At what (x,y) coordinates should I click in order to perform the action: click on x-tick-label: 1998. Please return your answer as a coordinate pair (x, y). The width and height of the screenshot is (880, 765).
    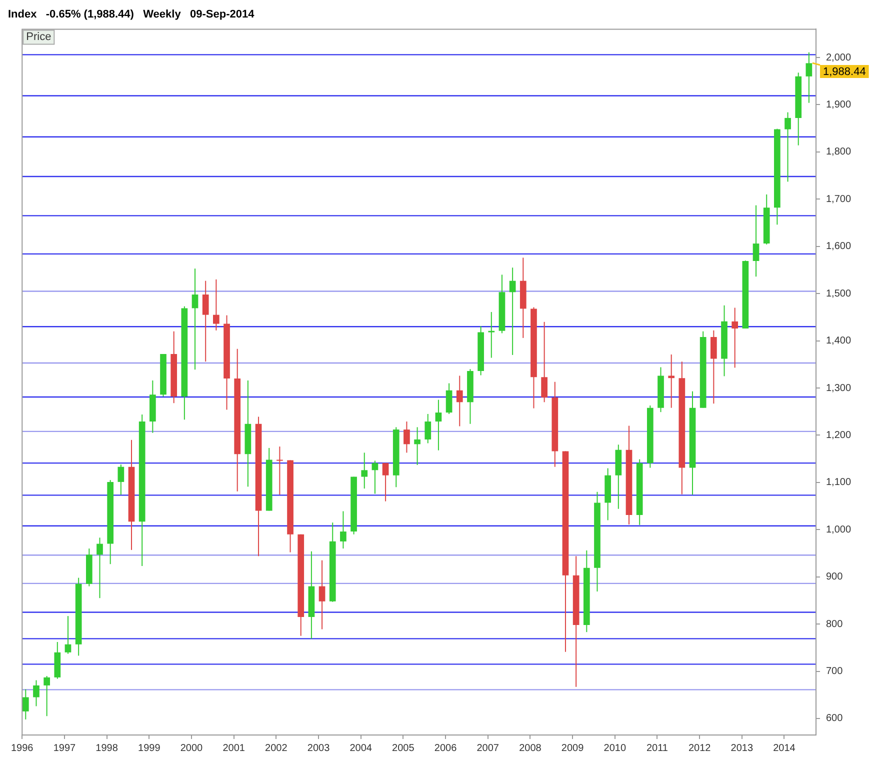
    Looking at the image, I should click on (107, 748).